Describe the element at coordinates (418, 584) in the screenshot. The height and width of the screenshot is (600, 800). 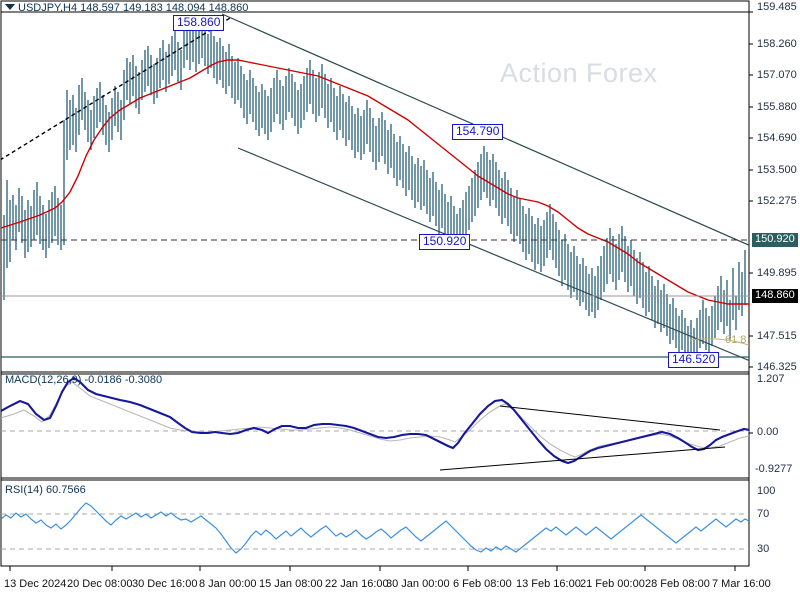
I see `time-axis-label: 30 Jan 00:00` at that location.